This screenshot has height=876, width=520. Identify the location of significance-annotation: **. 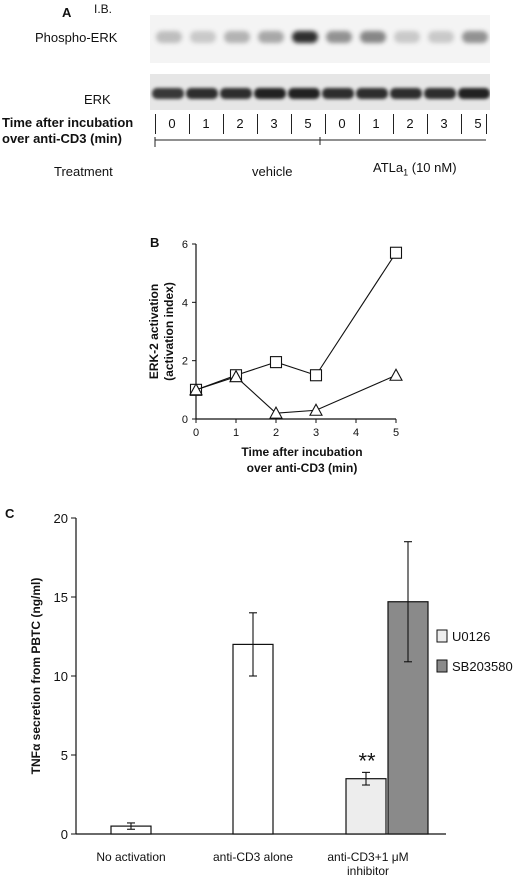
(367, 760).